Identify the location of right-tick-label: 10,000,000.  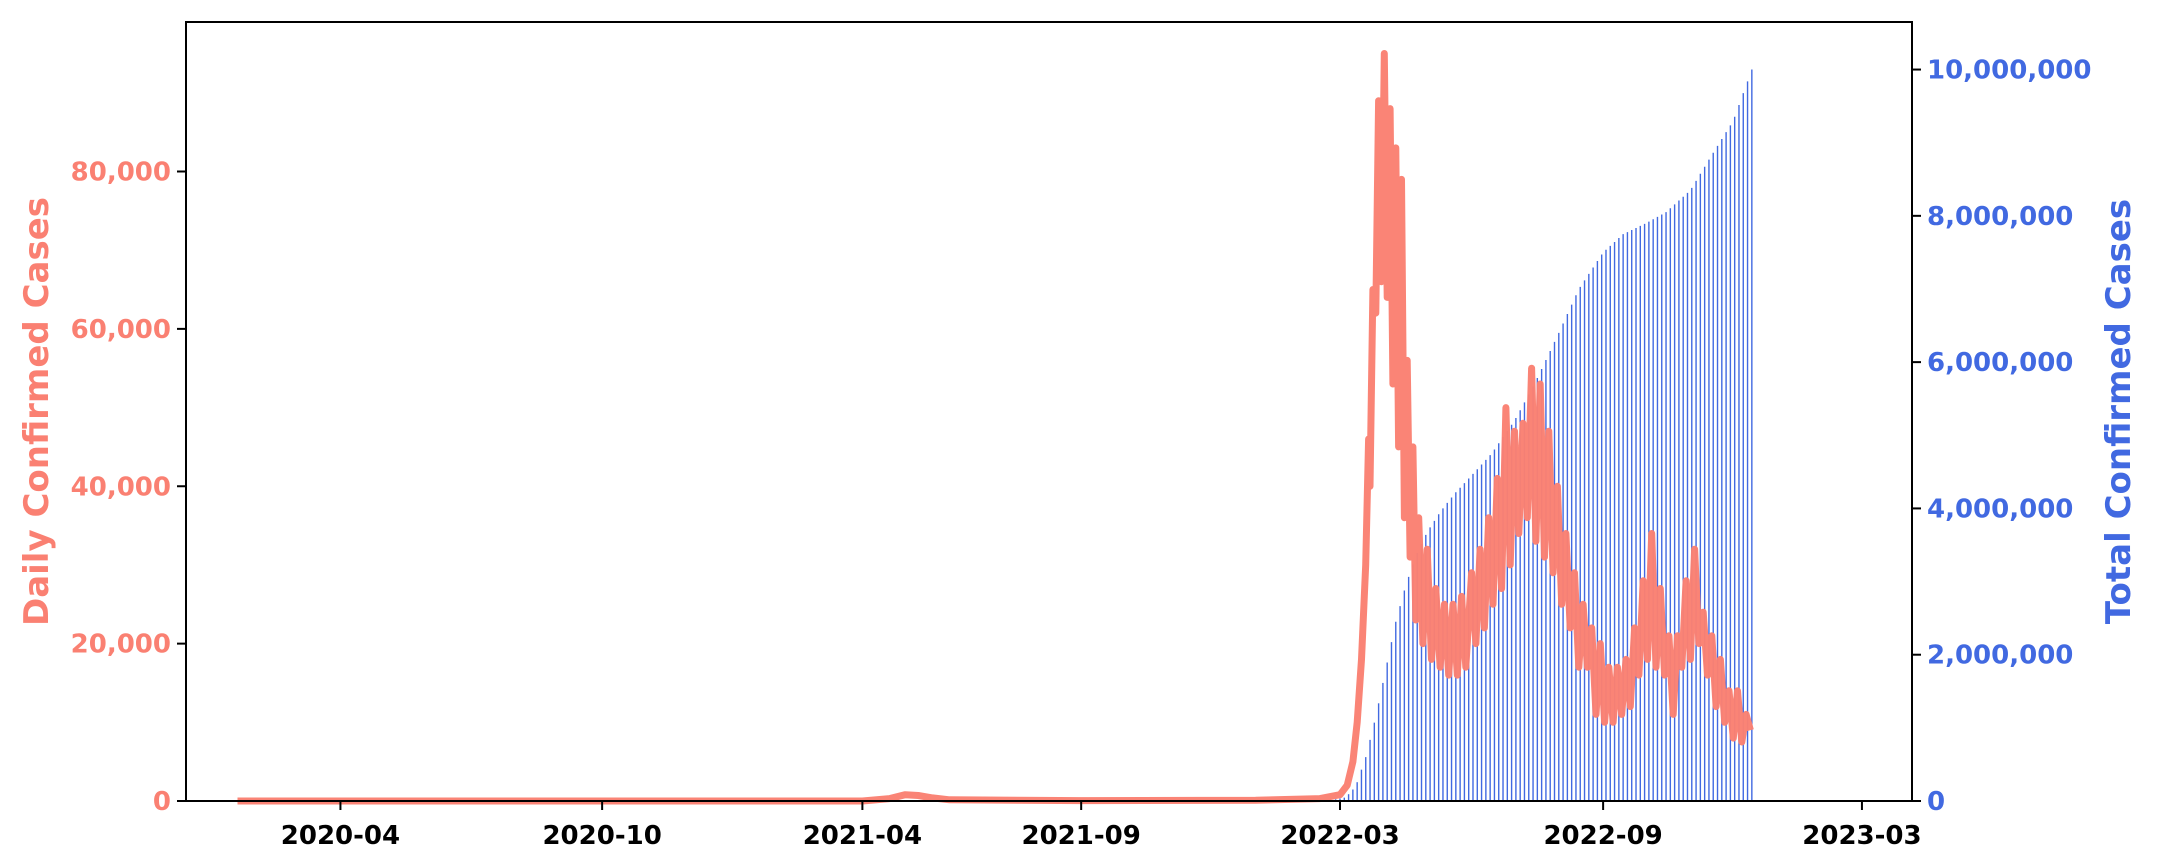
(2009, 71).